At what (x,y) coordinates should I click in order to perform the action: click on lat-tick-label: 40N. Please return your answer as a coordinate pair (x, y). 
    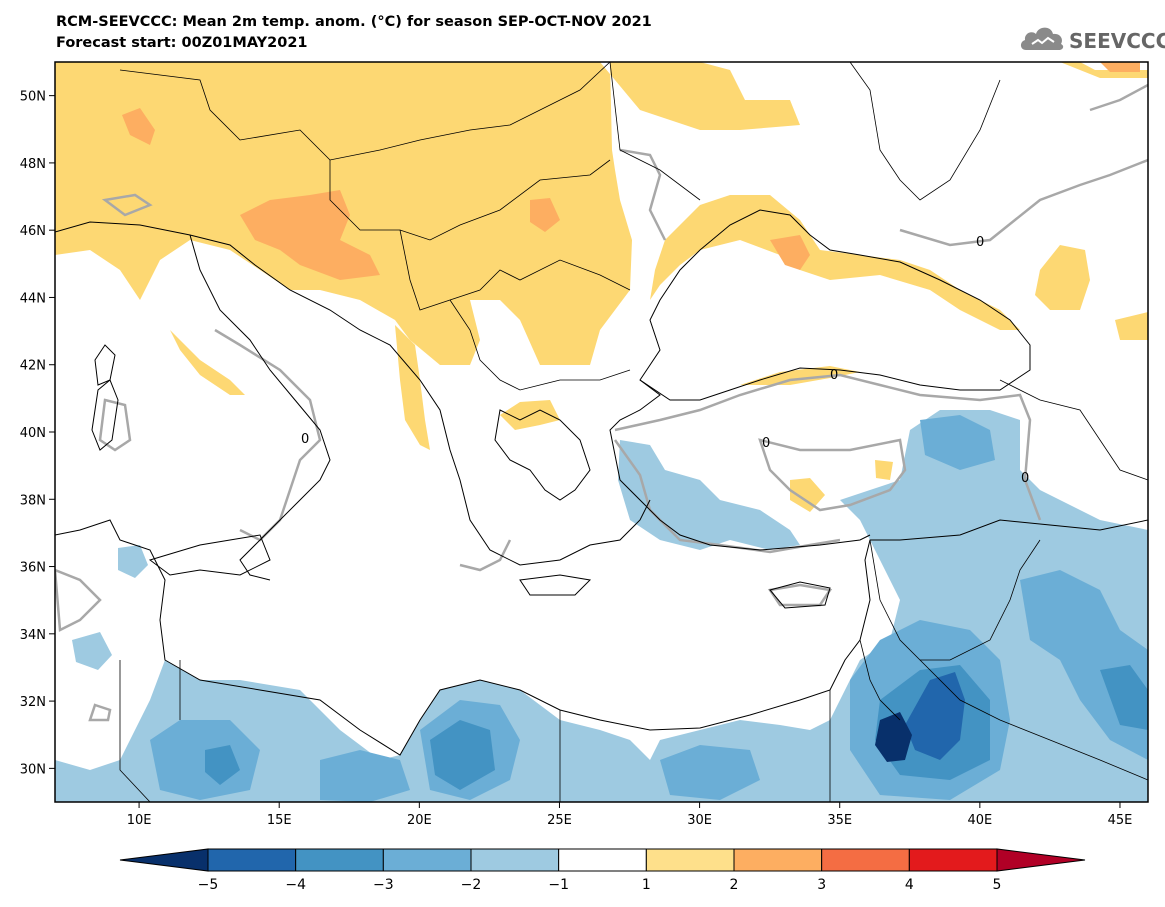
    Looking at the image, I should click on (33, 433).